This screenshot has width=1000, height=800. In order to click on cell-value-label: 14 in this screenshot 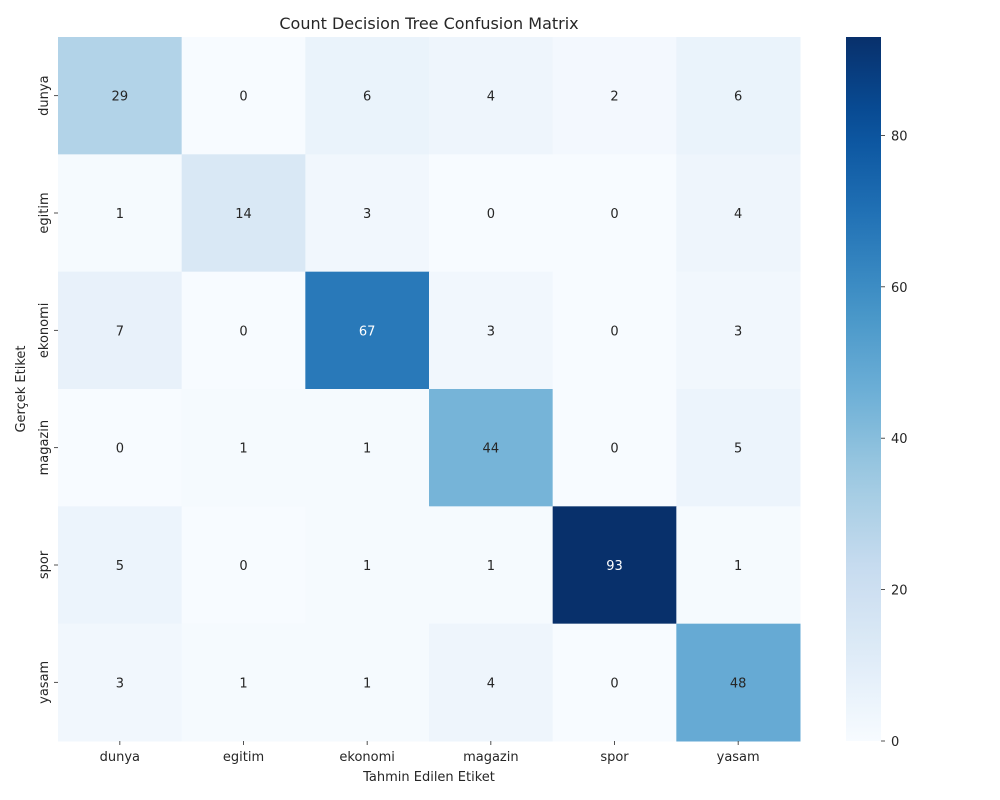, I will do `click(243, 214)`.